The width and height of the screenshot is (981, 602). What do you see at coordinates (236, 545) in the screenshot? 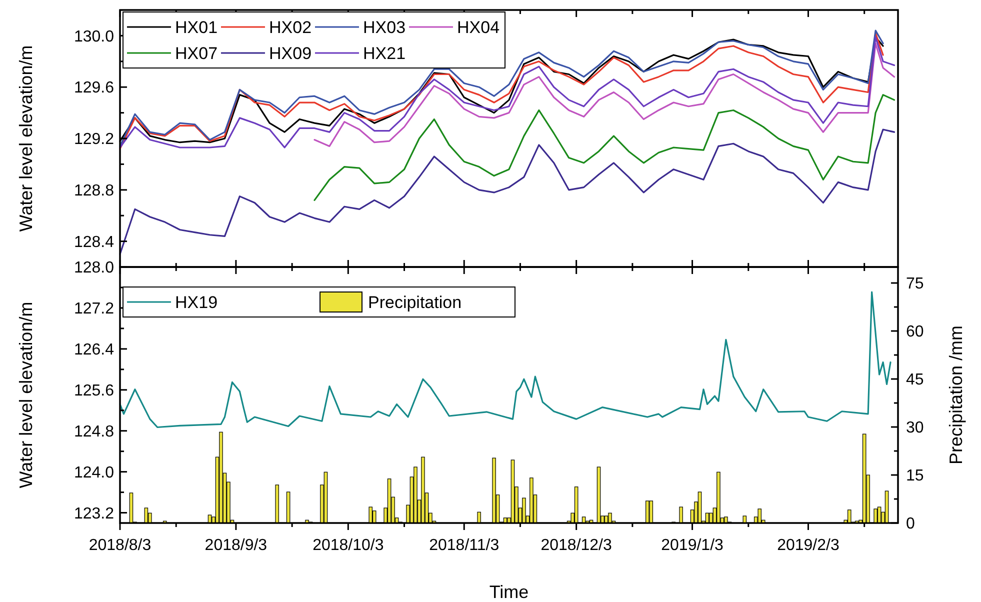
I see `x-tick-label: 2018/9/3` at bounding box center [236, 545].